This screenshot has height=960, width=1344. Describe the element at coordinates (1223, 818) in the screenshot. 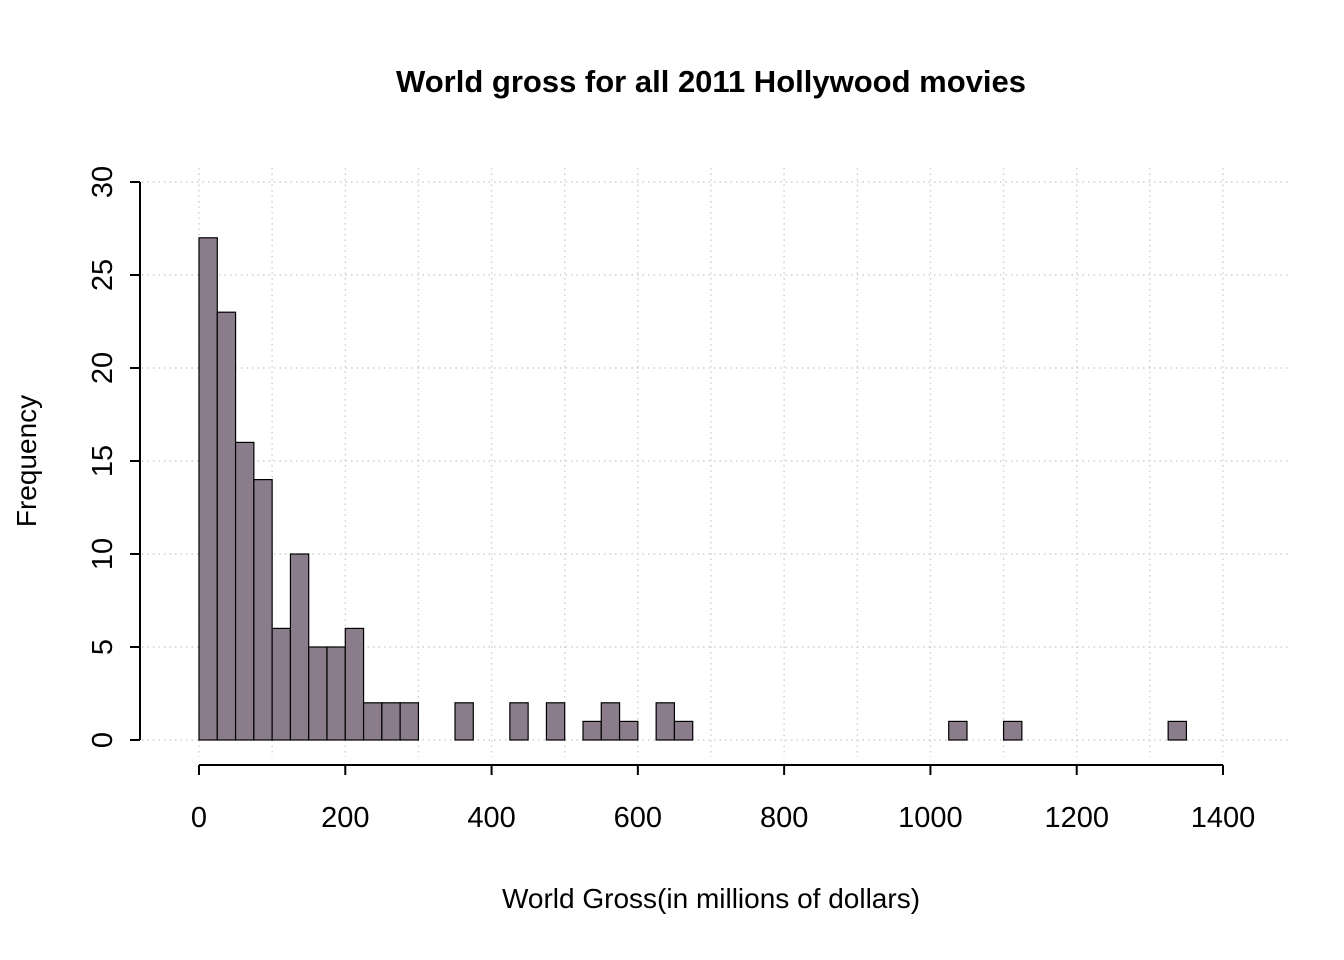

I see `x-tick-label: 1400` at that location.